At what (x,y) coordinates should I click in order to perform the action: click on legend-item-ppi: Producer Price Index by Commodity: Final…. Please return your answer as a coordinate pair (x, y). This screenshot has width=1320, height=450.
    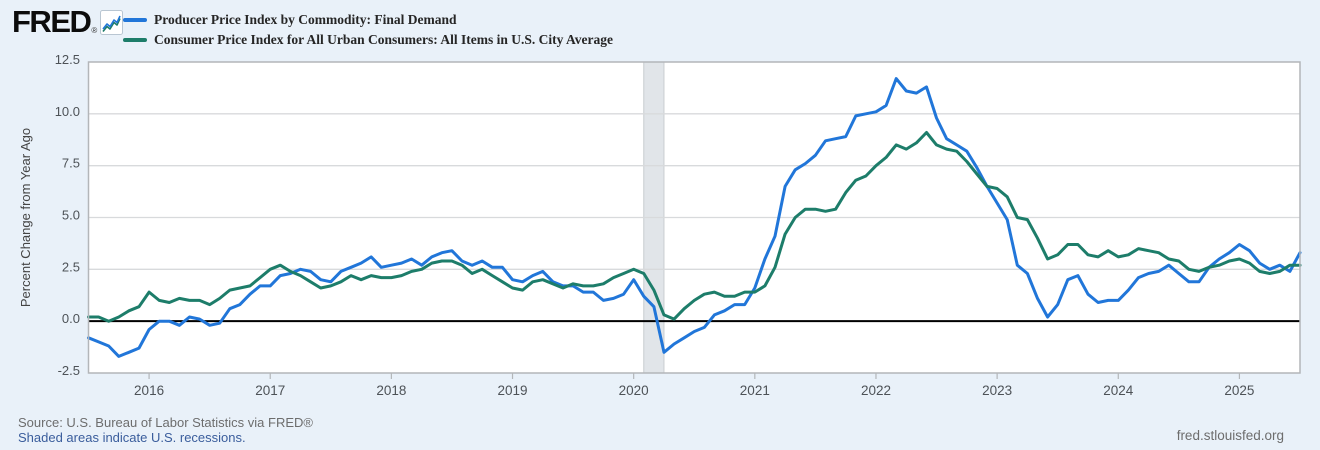
    Looking at the image, I should click on (368, 20).